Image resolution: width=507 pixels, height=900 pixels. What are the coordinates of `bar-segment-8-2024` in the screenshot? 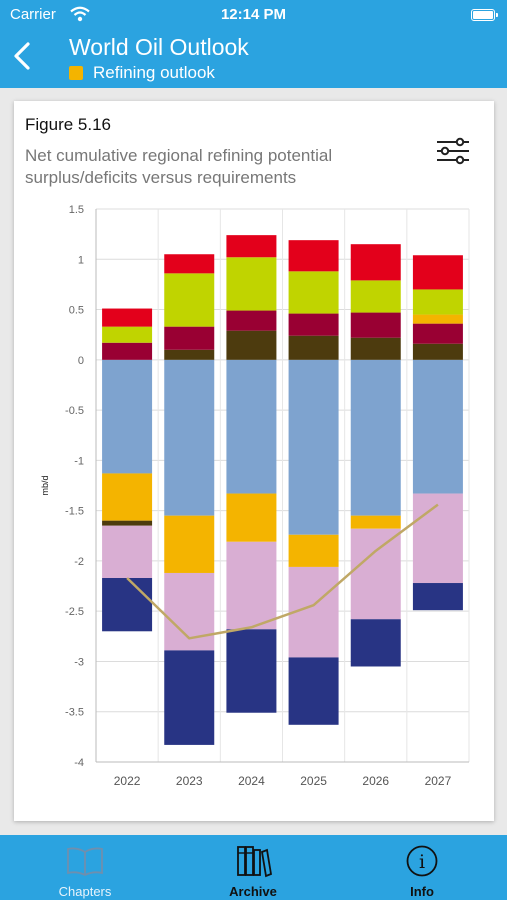 It's located at (251, 284).